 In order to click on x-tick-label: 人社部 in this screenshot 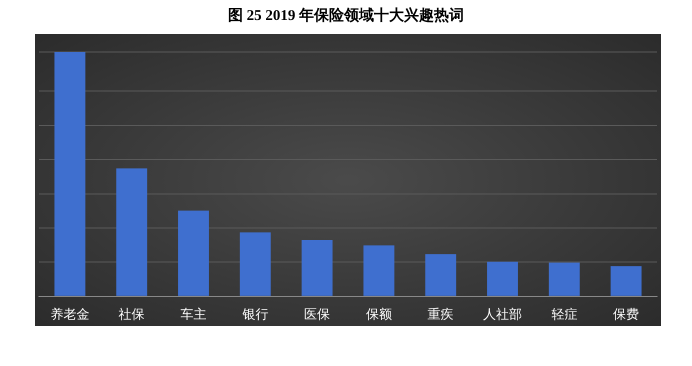, I will do `click(502, 315)`.